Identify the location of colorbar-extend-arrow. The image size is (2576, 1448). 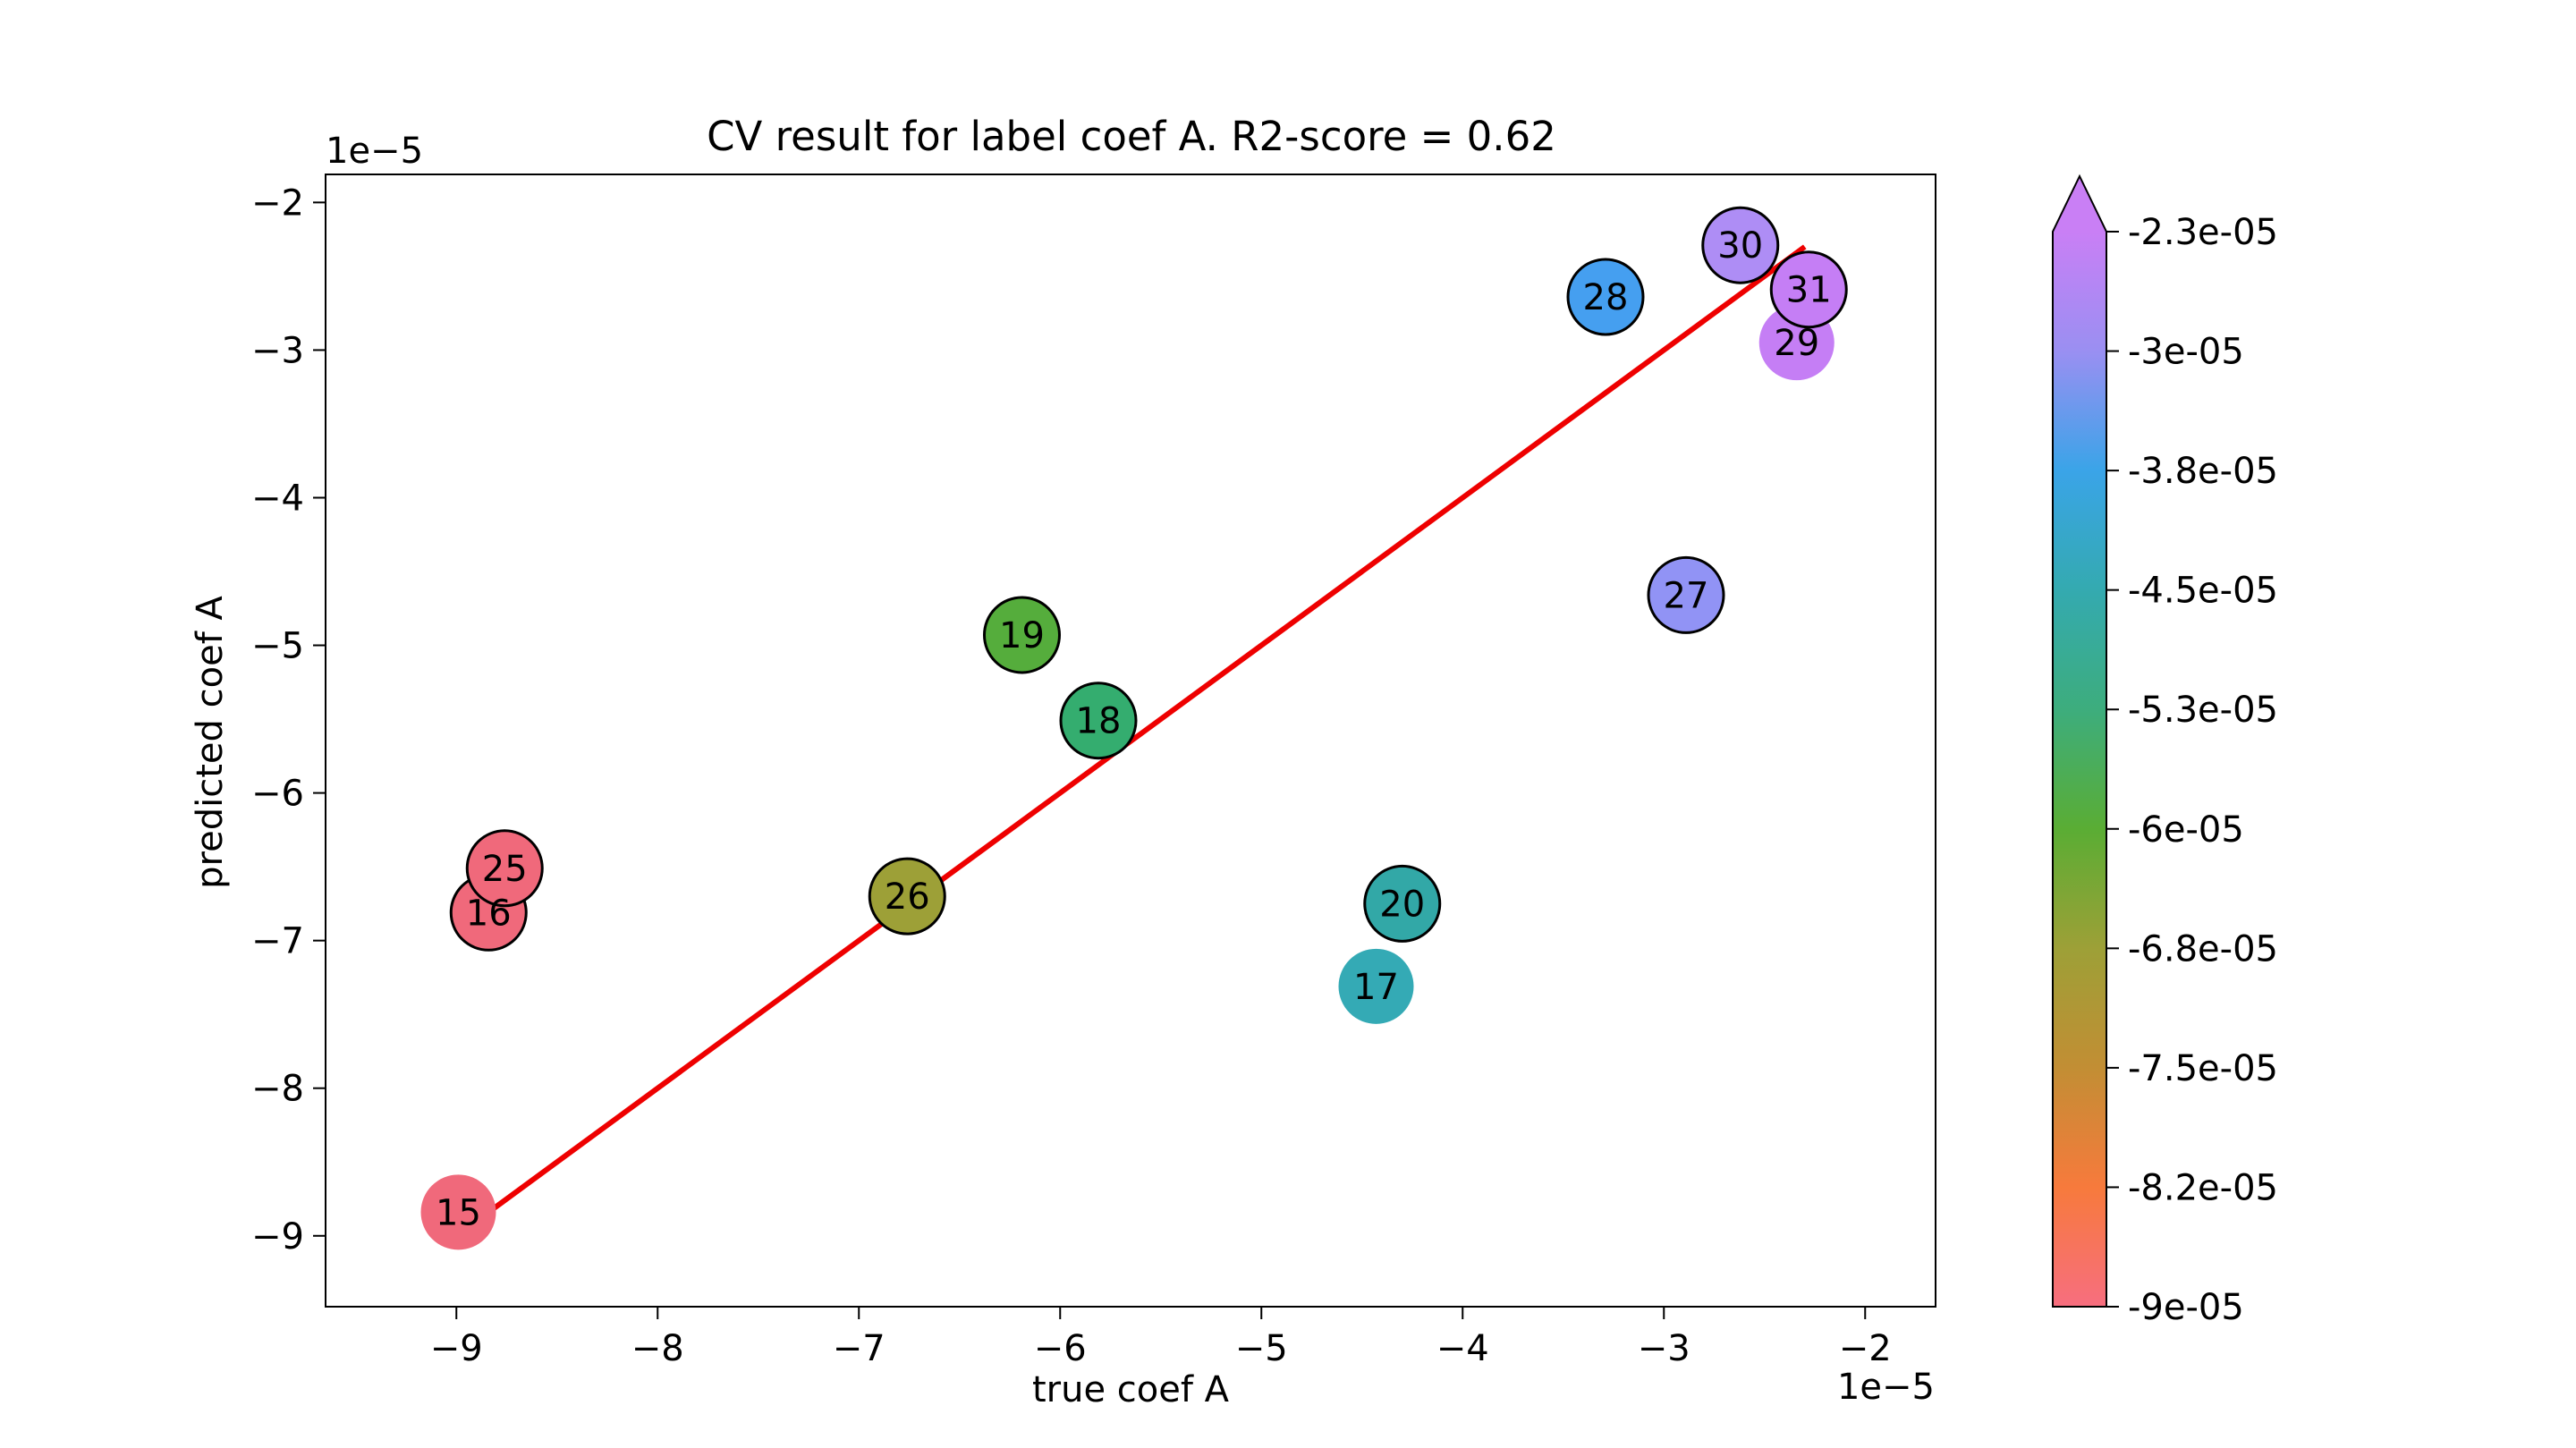
(2079, 204).